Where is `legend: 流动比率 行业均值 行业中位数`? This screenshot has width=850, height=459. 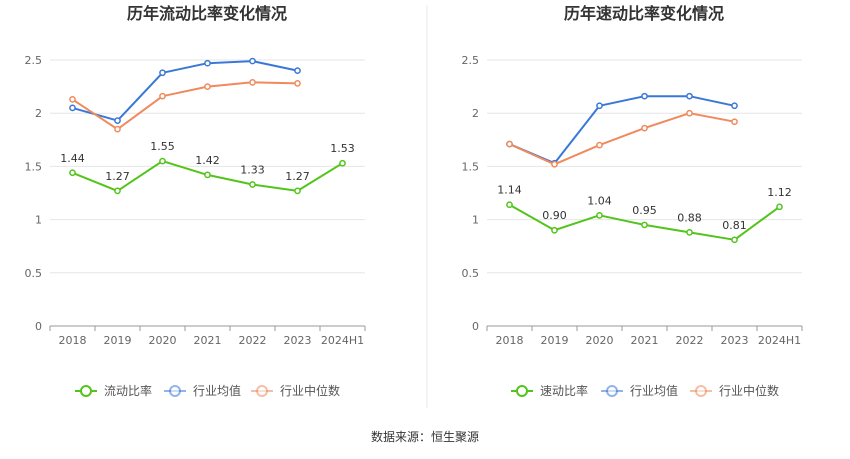 legend: 流动比率 行业均值 行业中位数 is located at coordinates (207, 390).